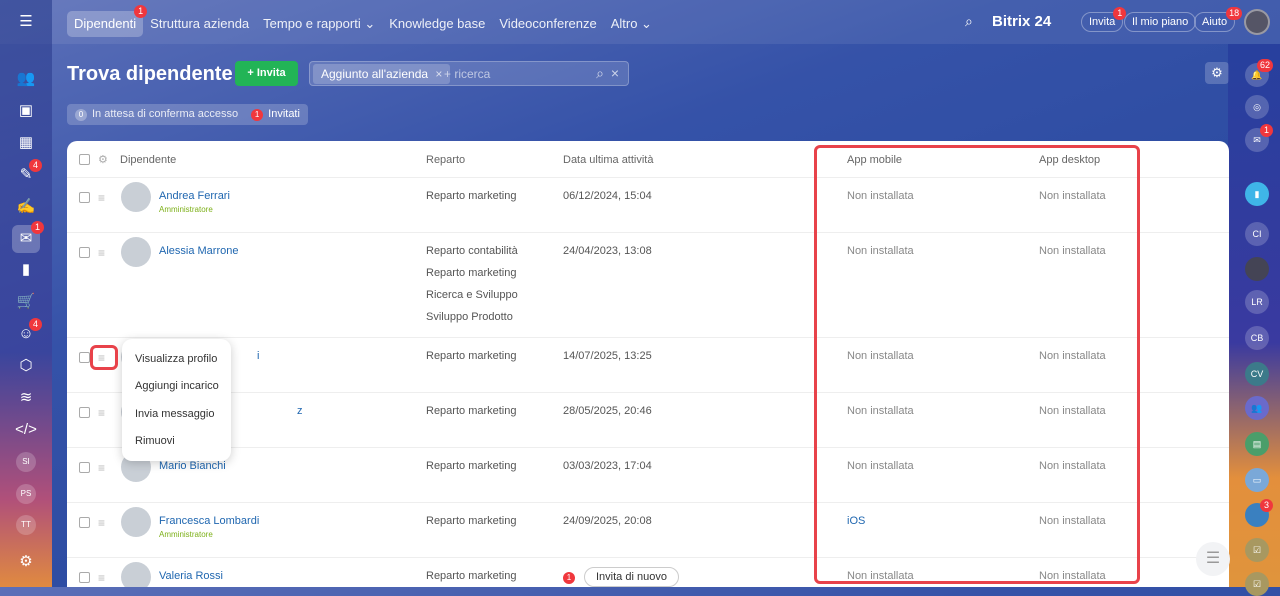 The height and width of the screenshot is (596, 1280). What do you see at coordinates (1257, 107) in the screenshot?
I see `copilot-icon: ◎` at bounding box center [1257, 107].